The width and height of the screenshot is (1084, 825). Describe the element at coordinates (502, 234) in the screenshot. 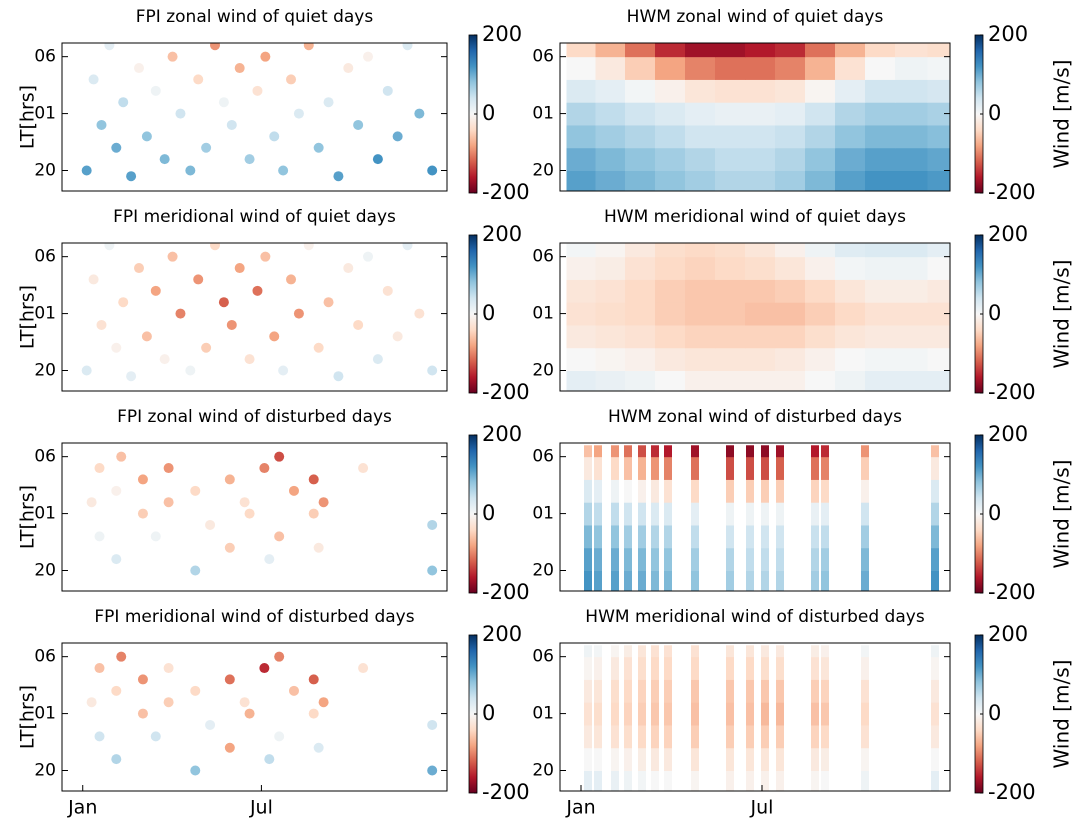

I see `colorbar-tick-label: 200` at that location.